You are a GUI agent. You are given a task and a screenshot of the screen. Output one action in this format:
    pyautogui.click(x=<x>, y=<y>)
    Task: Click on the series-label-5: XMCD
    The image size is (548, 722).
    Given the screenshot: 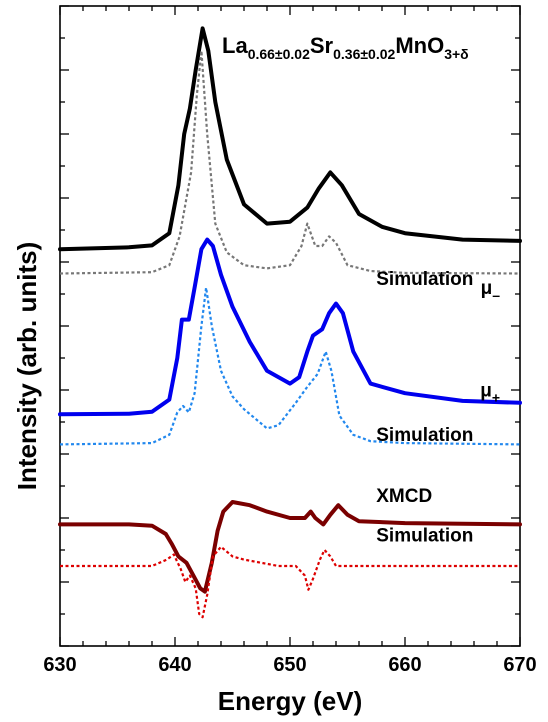 What is the action you would take?
    pyautogui.click(x=404, y=496)
    